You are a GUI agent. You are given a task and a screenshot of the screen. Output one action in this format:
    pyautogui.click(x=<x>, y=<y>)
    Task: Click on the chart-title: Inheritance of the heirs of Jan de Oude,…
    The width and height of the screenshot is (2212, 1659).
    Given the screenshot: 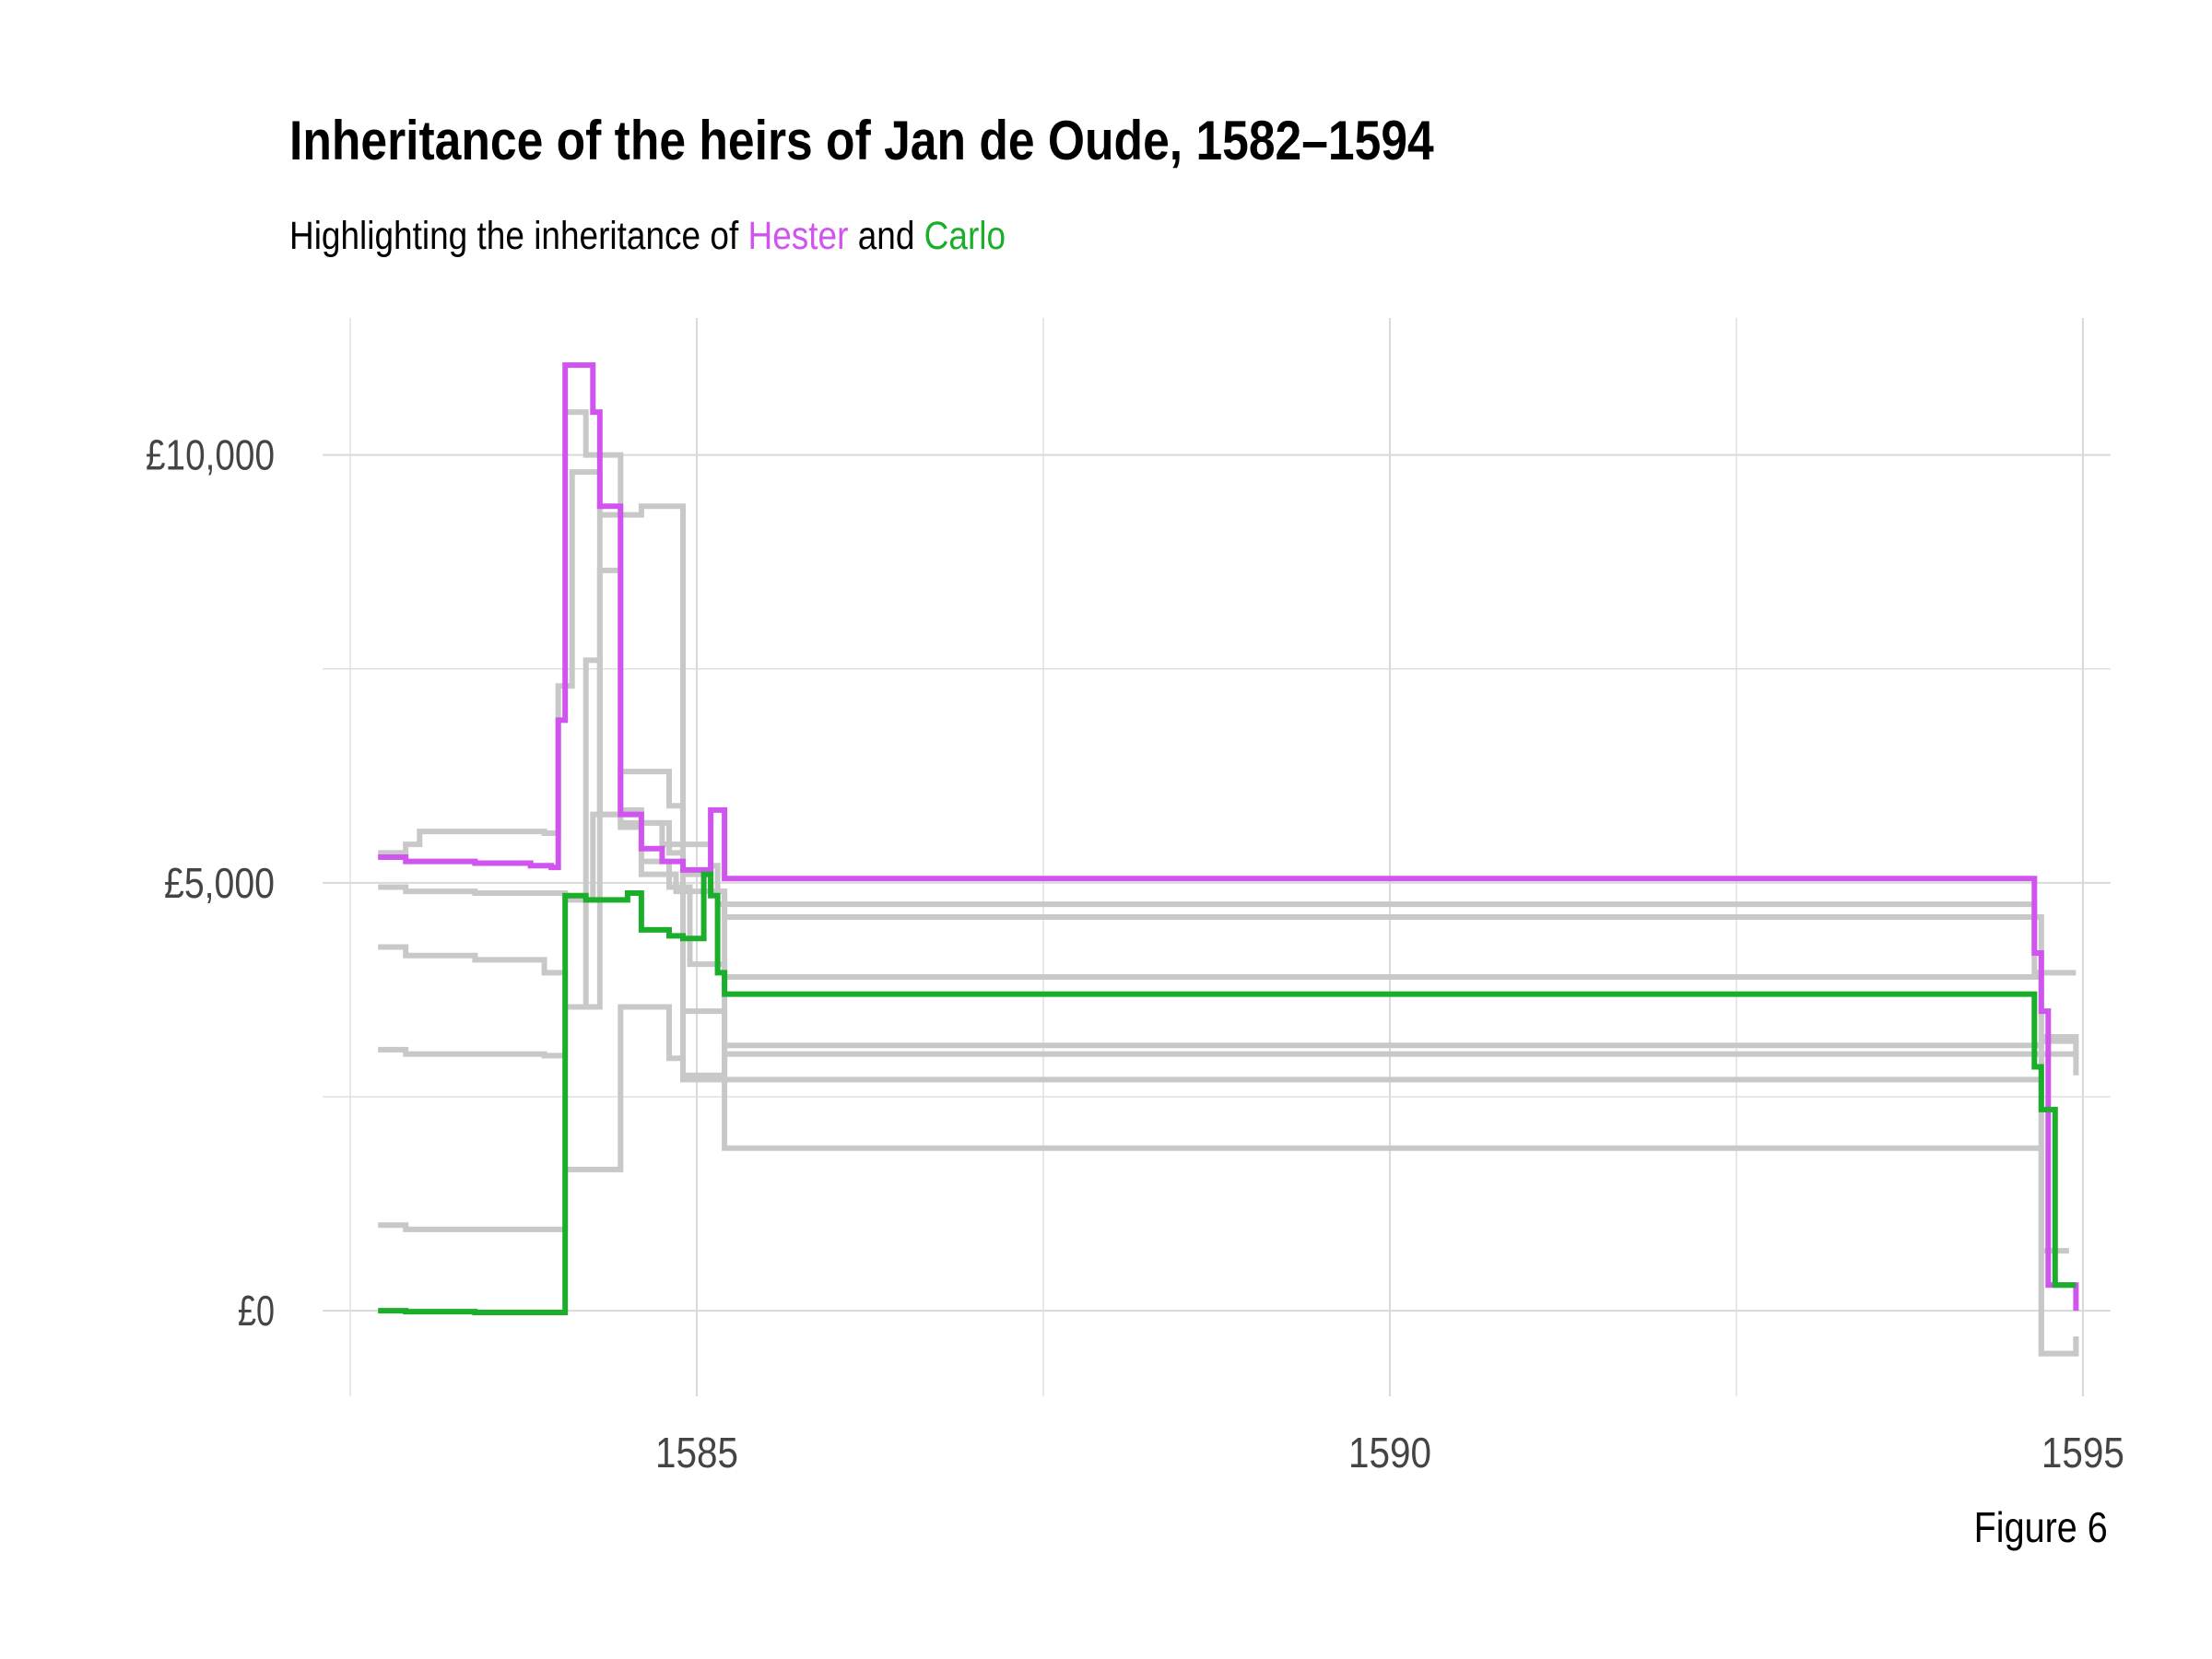 What is the action you would take?
    pyautogui.click(x=861, y=140)
    